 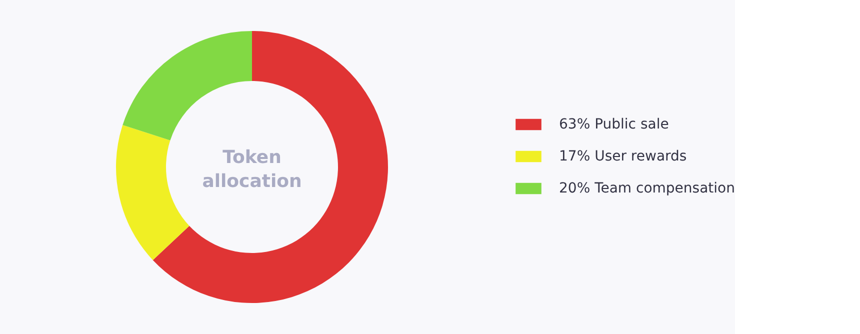 What do you see at coordinates (623, 156) in the screenshot?
I see `legend-label: 17% User rewards` at bounding box center [623, 156].